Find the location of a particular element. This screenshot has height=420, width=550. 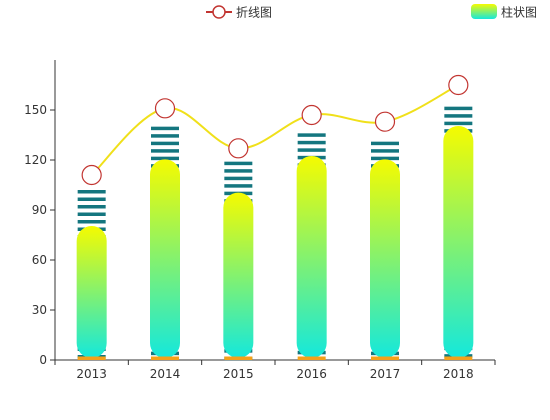

legend-item-line: 折线图 is located at coordinates (239, 12).